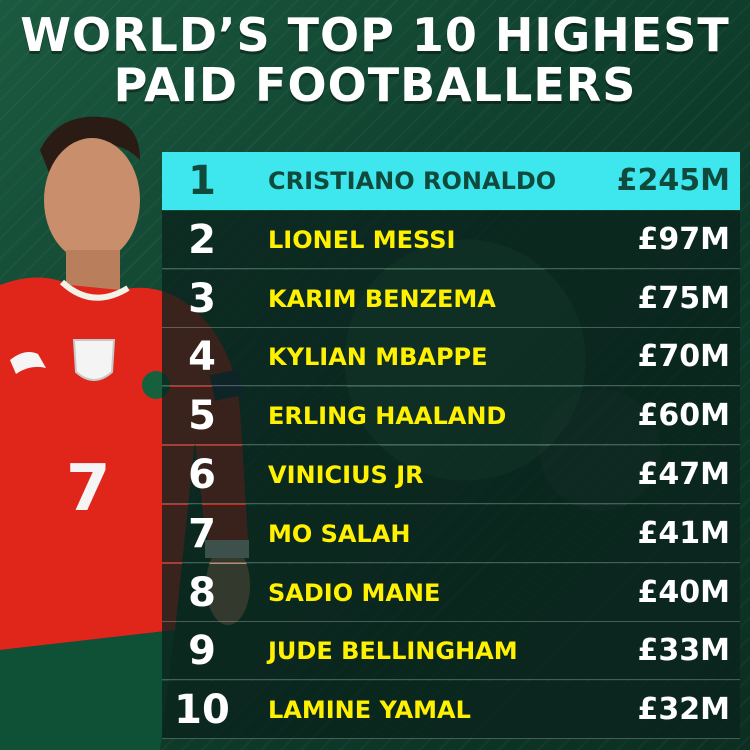  Describe the element at coordinates (354, 592) in the screenshot. I see `player-name: SADIO MANE` at that location.